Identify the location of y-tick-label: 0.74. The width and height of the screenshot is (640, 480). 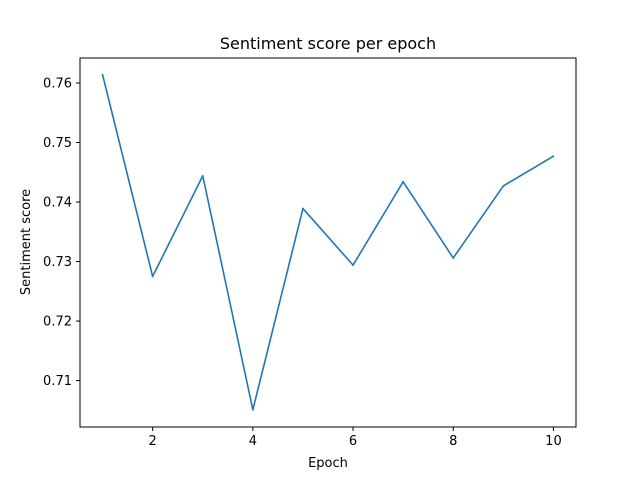
(57, 203).